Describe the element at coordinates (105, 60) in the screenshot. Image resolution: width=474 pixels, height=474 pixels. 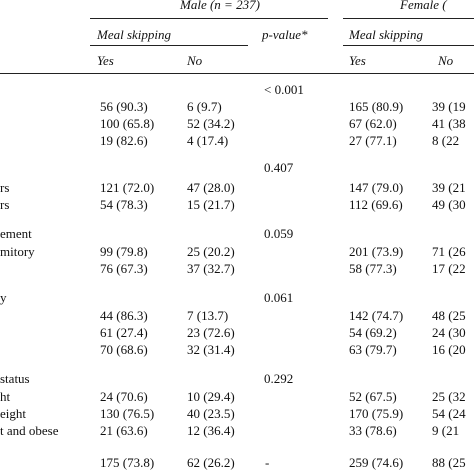
I see `yes-male-header: Yes` at that location.